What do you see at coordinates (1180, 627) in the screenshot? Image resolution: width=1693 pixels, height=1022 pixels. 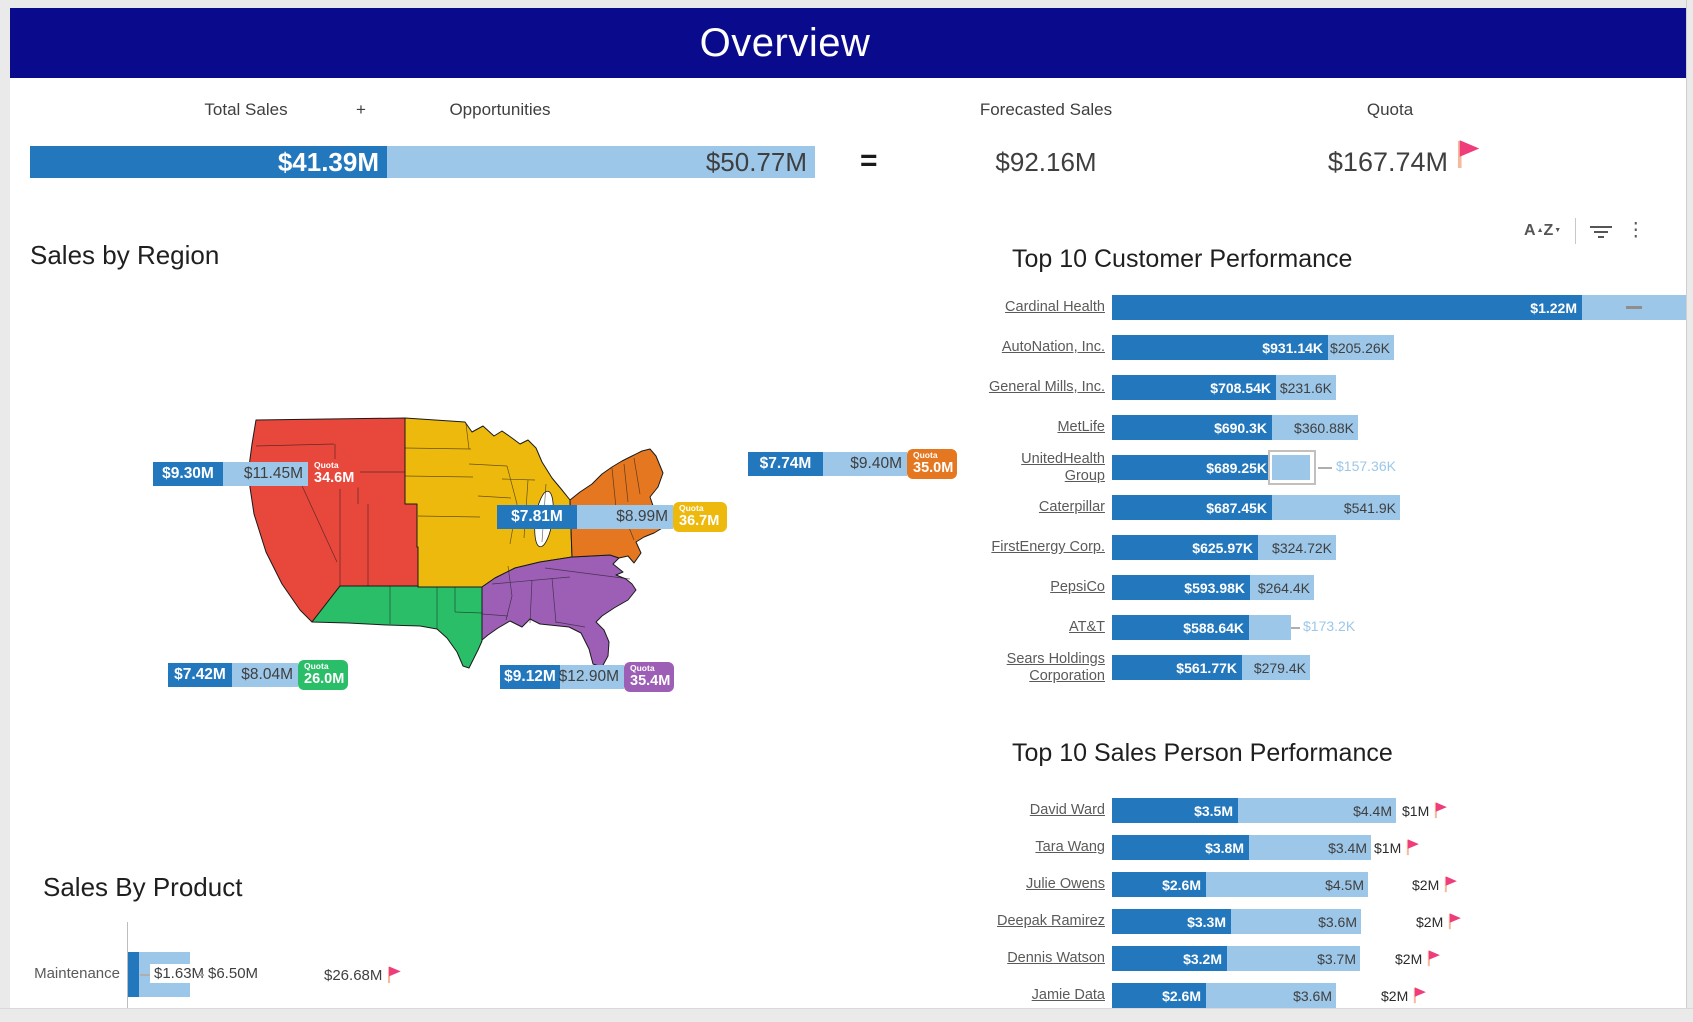 I see `customer-sales-bar: $588.64K` at bounding box center [1180, 627].